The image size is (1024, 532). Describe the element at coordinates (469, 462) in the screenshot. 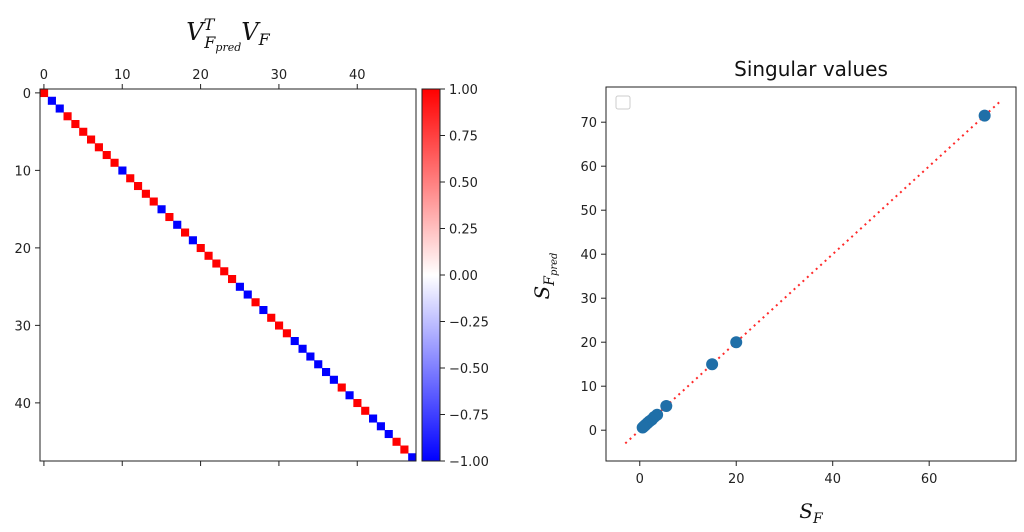

I see `colorbar-tick-label: −1.00` at that location.